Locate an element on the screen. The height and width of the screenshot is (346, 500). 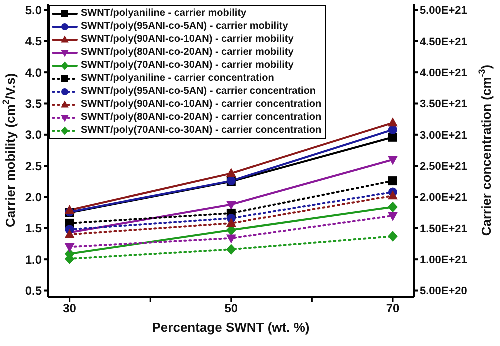
legend-label: SWNT/poly(90ANI-co-10AN) - carrier mobility is located at coordinates (187, 39).